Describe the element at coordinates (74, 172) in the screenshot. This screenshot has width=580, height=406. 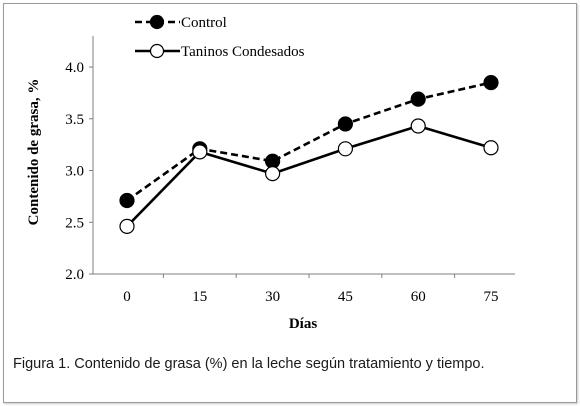
I see `y-tick-label: 3.0` at that location.